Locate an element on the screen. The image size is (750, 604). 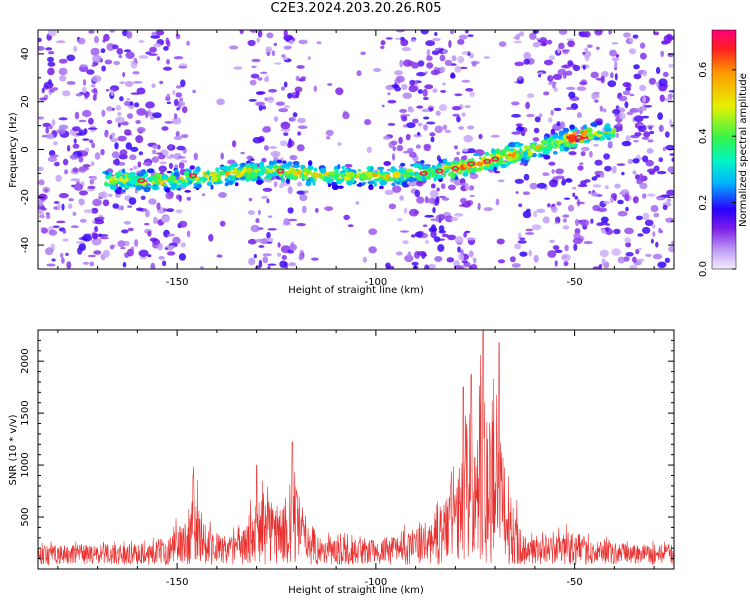
snr-xtick-label: -50 is located at coordinates (574, 582).